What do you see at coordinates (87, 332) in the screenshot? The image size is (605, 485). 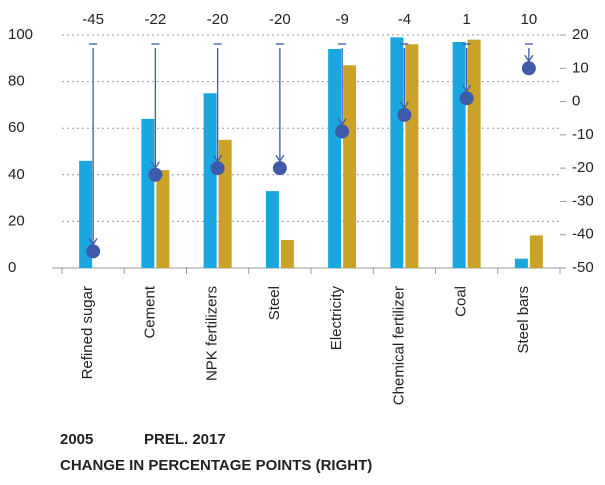 I see `x-tick-label: Refined sugar` at bounding box center [87, 332].